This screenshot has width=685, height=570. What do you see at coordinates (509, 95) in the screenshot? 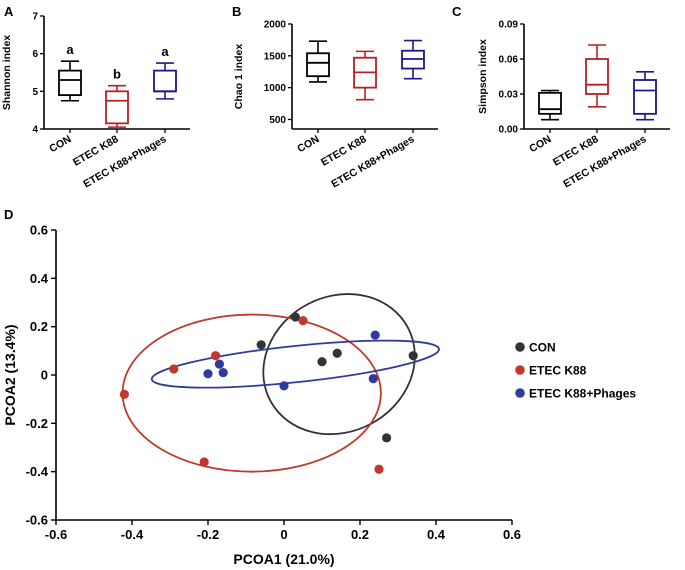
I see `y-tick-label: 0.03` at bounding box center [509, 95].